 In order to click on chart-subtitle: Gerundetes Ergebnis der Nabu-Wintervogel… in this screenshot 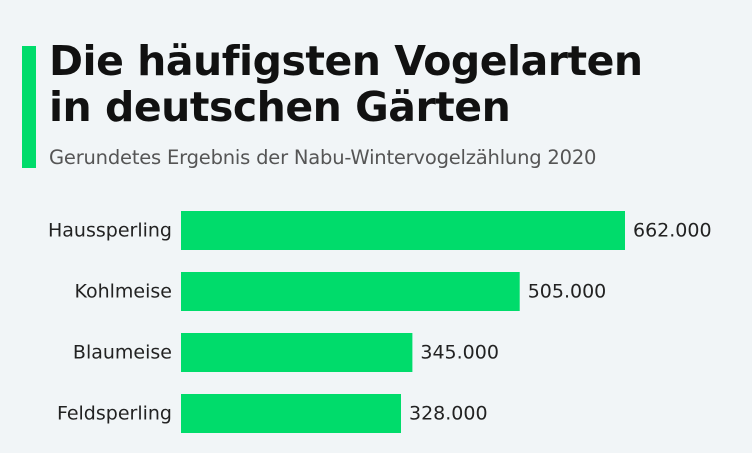, I will do `click(323, 157)`.